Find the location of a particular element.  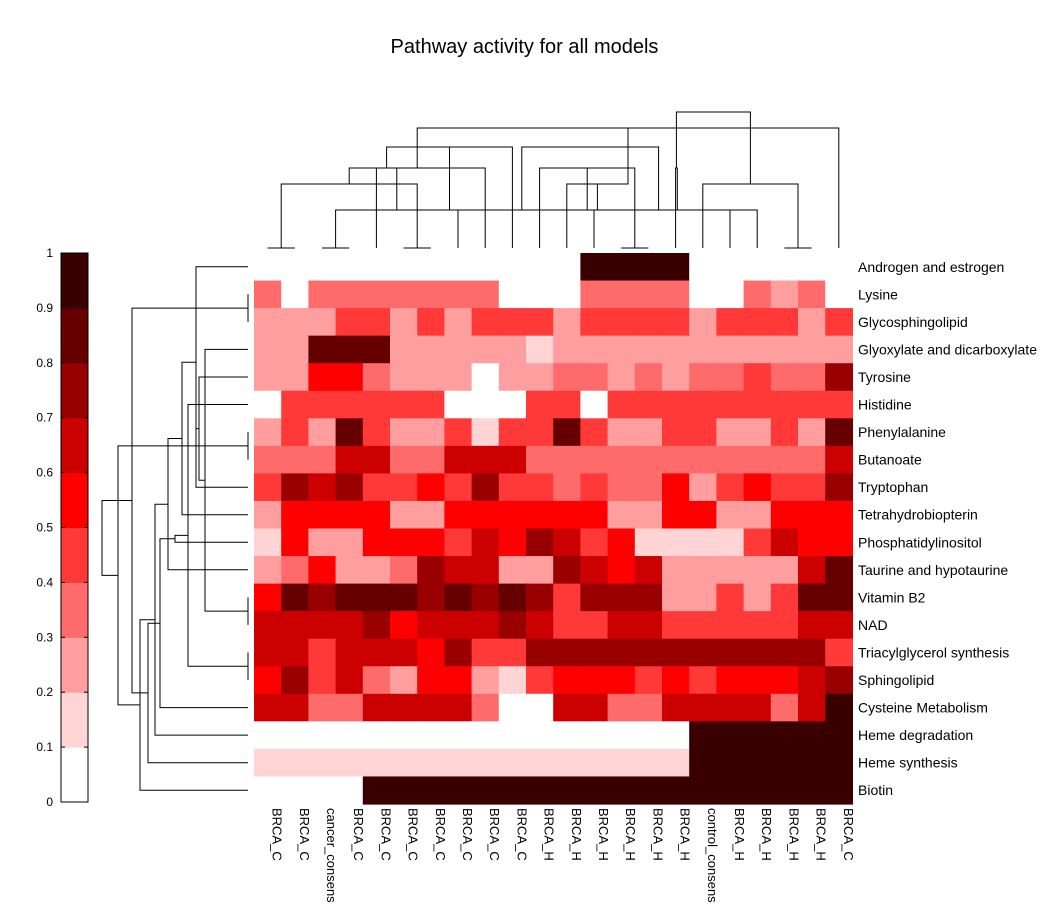

column-label: BRCA_H is located at coordinates (821, 834).